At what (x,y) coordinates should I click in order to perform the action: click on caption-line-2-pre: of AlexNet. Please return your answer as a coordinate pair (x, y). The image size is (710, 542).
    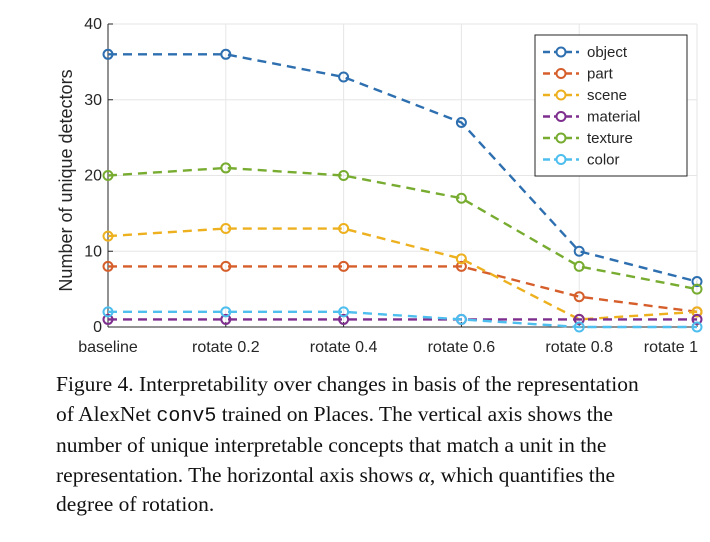
    Looking at the image, I should click on (106, 413).